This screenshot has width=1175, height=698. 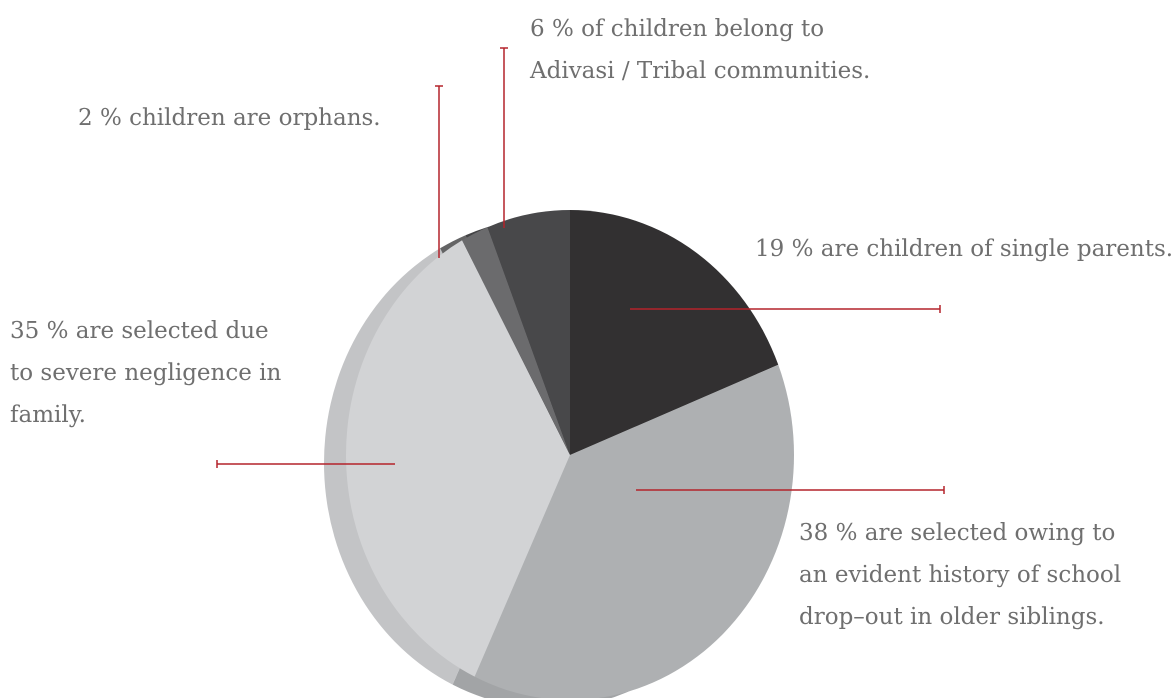 I want to click on label-line: family., so click(x=48, y=415).